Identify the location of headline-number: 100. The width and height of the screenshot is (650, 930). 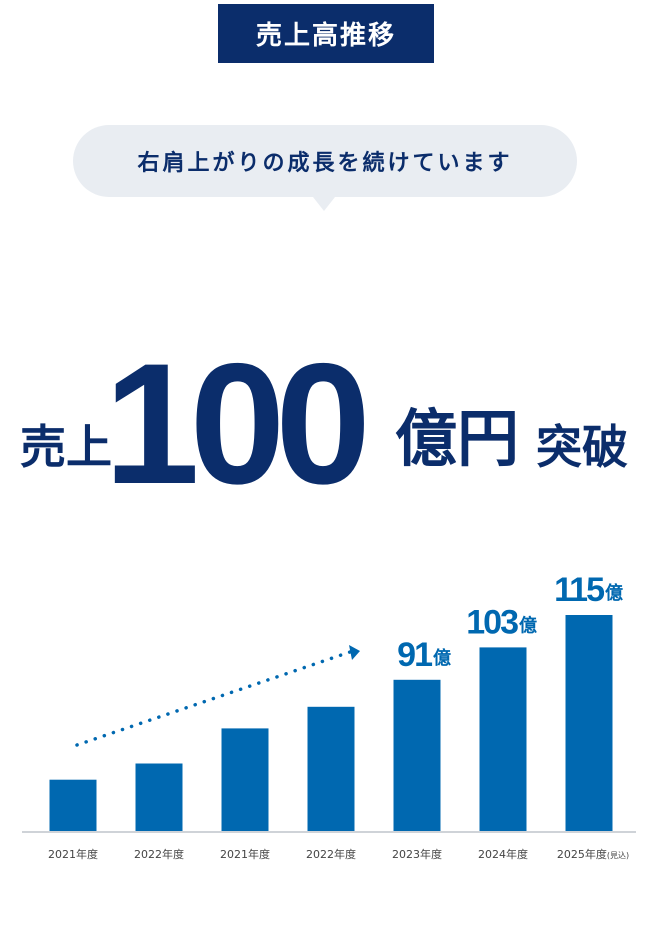
(237, 424).